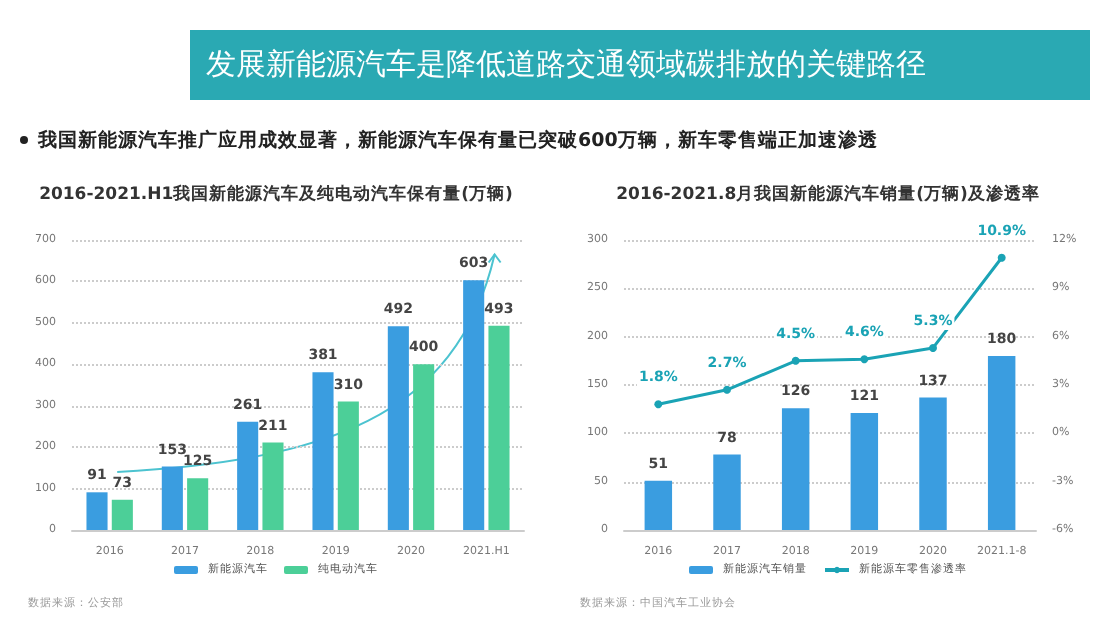  Describe the element at coordinates (458, 141) in the screenshot. I see `text: 我国新能源汽车推广应用成效显著，新能源汽车保有量已突破600万辆，新车零售端正加速渗透` at that location.